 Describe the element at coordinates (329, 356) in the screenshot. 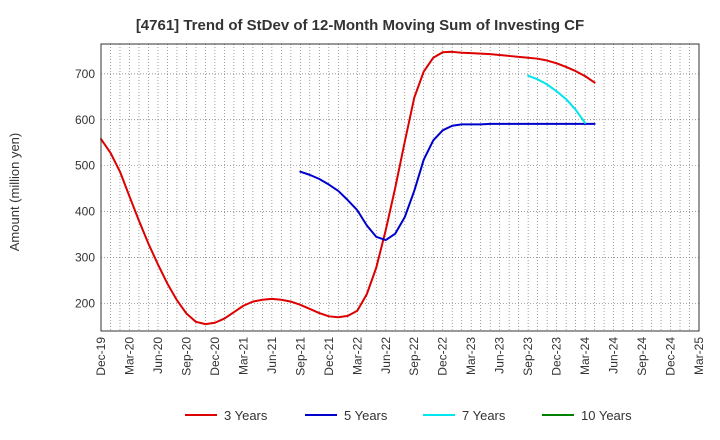

I see `x-tick-label: Dec-21` at that location.